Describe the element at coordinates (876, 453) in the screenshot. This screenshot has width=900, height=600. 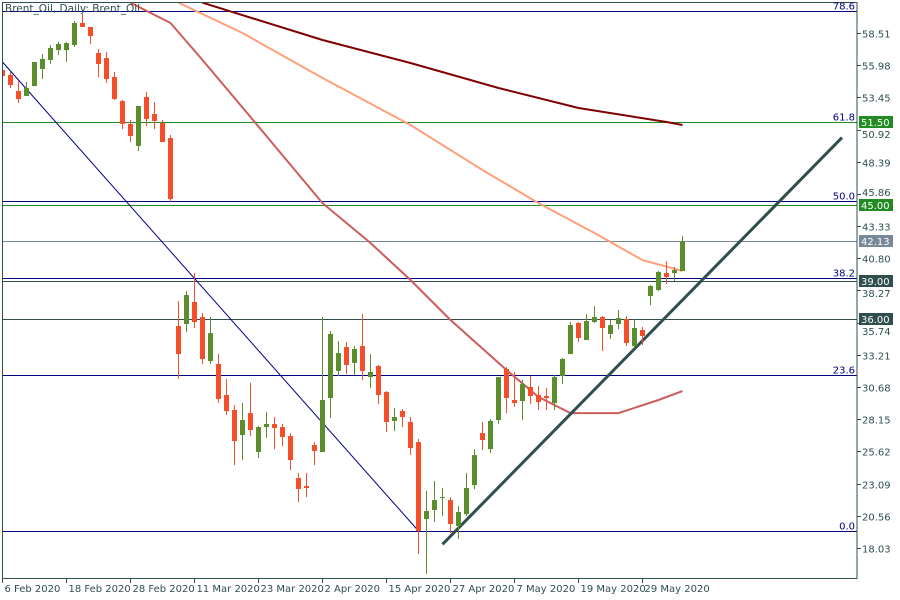
I see `price-tick-label: 25.62` at that location.